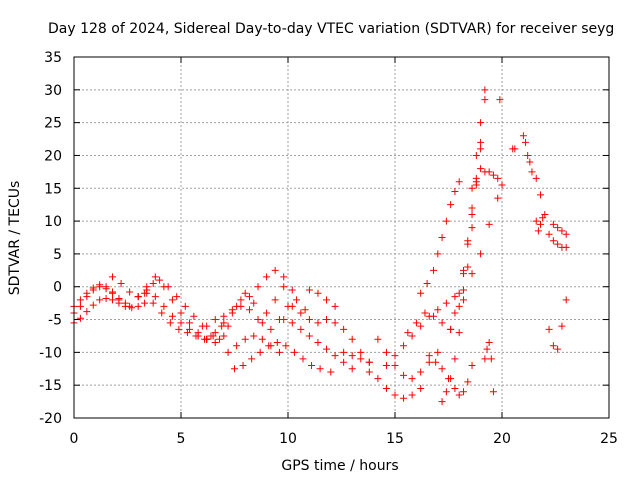 The width and height of the screenshot is (640, 480). Describe the element at coordinates (50, 419) in the screenshot. I see `y-tick-label: -20` at that location.